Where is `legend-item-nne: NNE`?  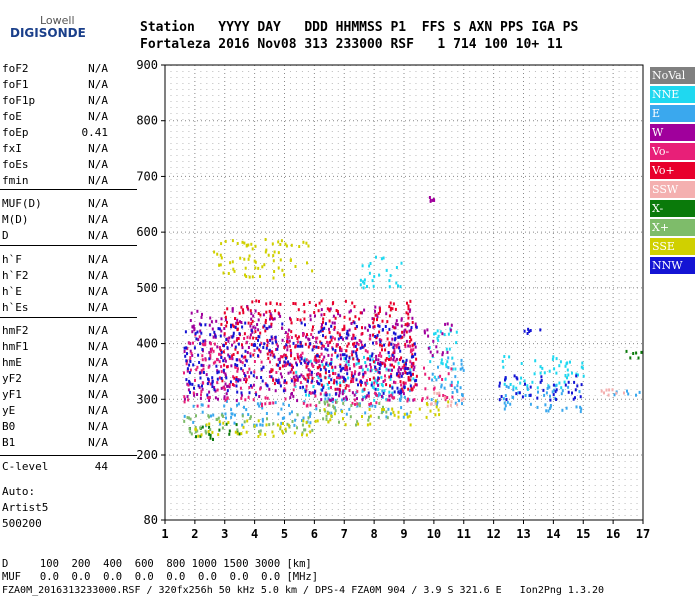 legend-item-nne: NNE is located at coordinates (672, 94).